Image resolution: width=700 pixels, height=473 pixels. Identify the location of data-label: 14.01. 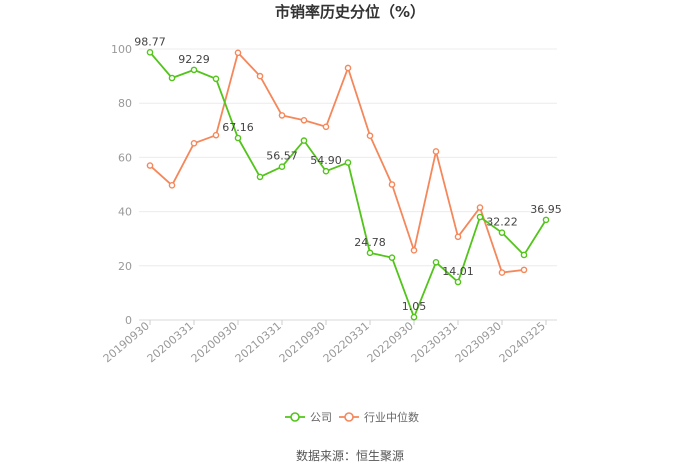
(458, 271).